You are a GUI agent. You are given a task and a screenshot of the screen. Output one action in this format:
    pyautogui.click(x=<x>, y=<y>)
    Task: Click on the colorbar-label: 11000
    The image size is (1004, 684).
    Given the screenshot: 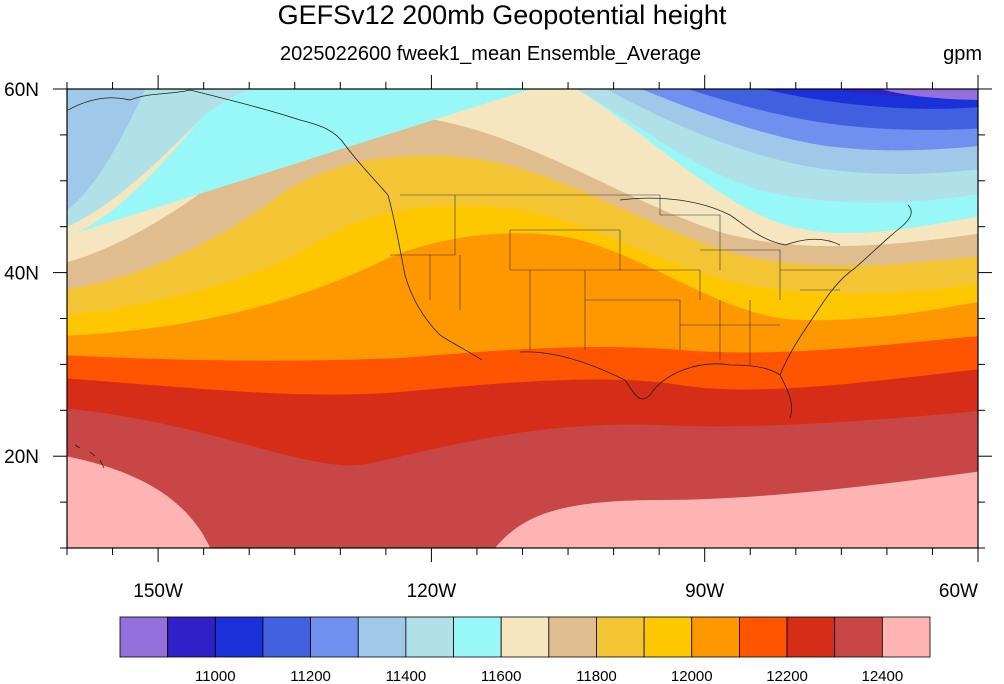 What is the action you would take?
    pyautogui.click(x=215, y=676)
    